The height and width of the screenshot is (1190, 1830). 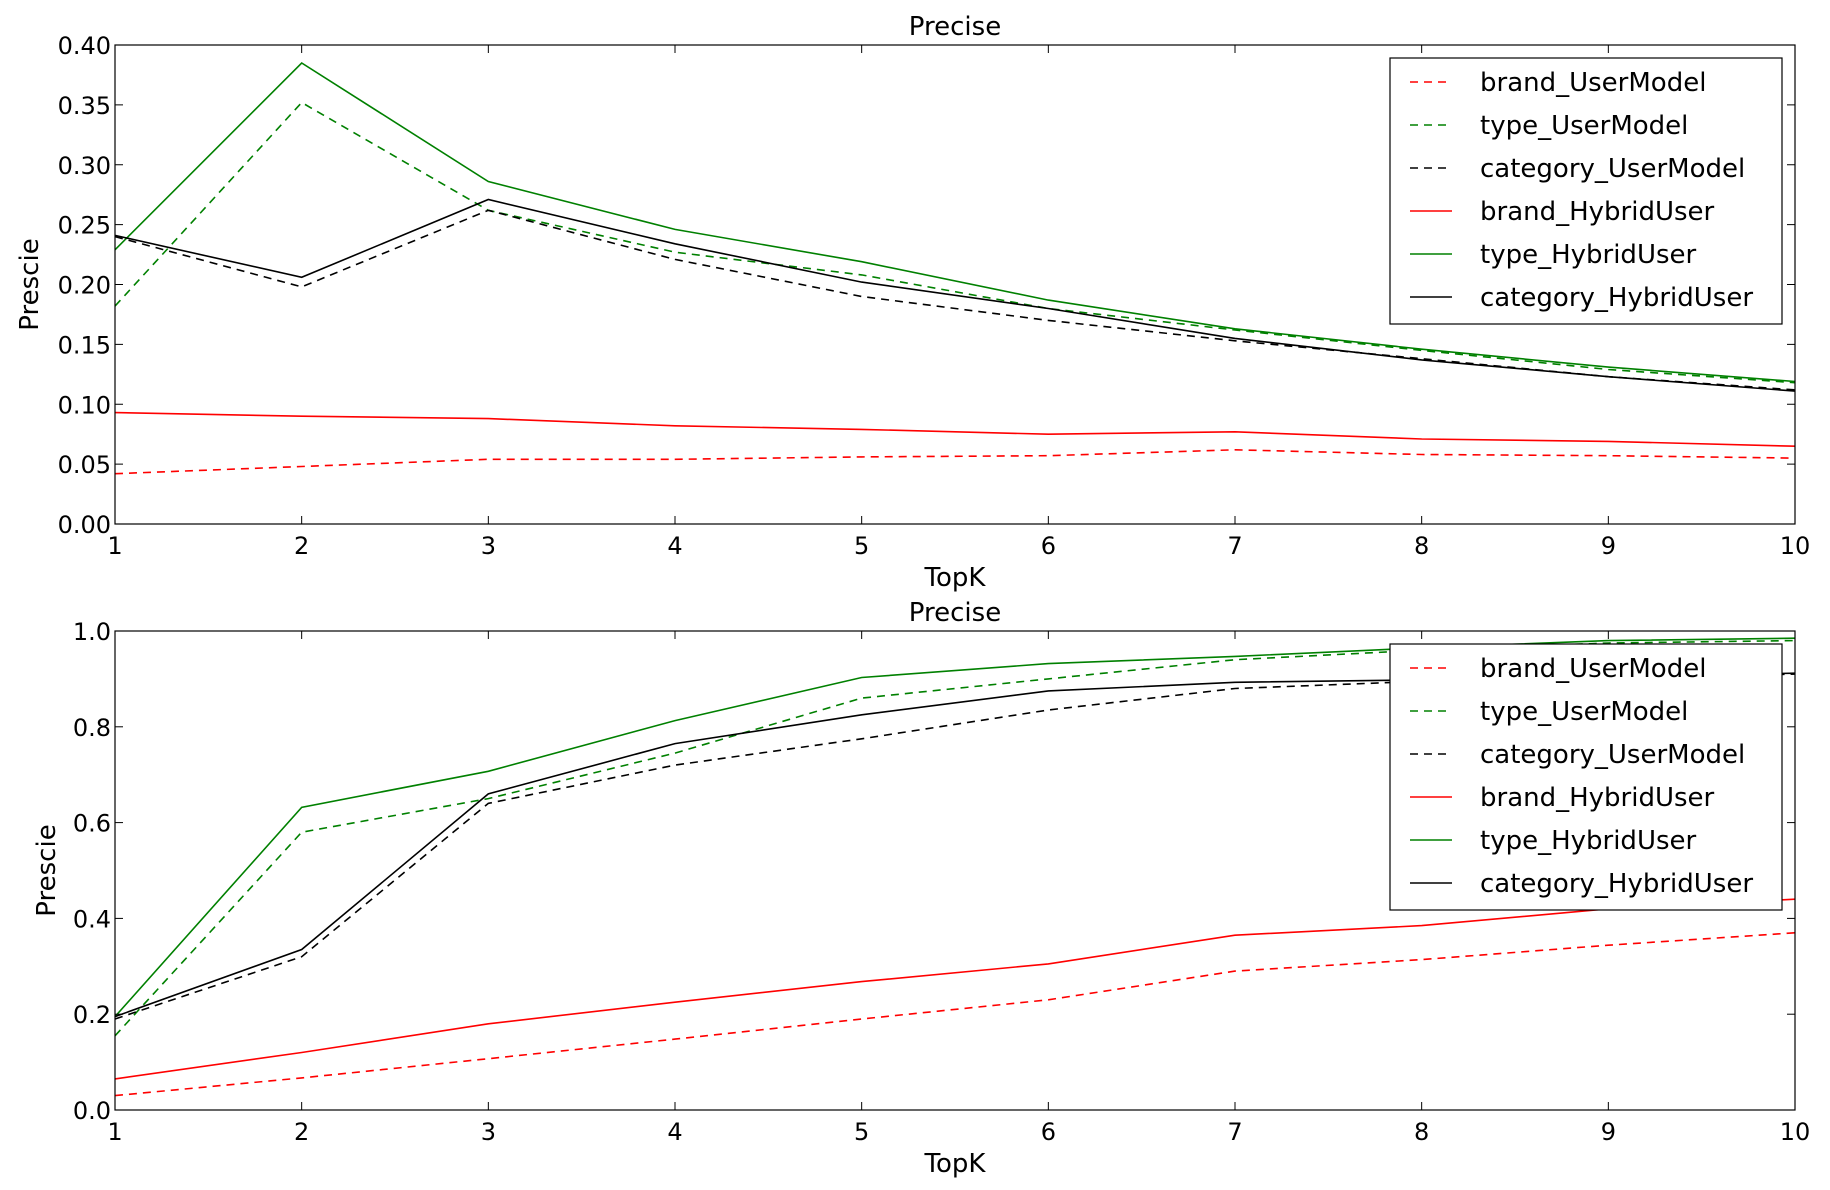 What do you see at coordinates (84, 405) in the screenshot?
I see `y-tick-label: 0.10` at bounding box center [84, 405].